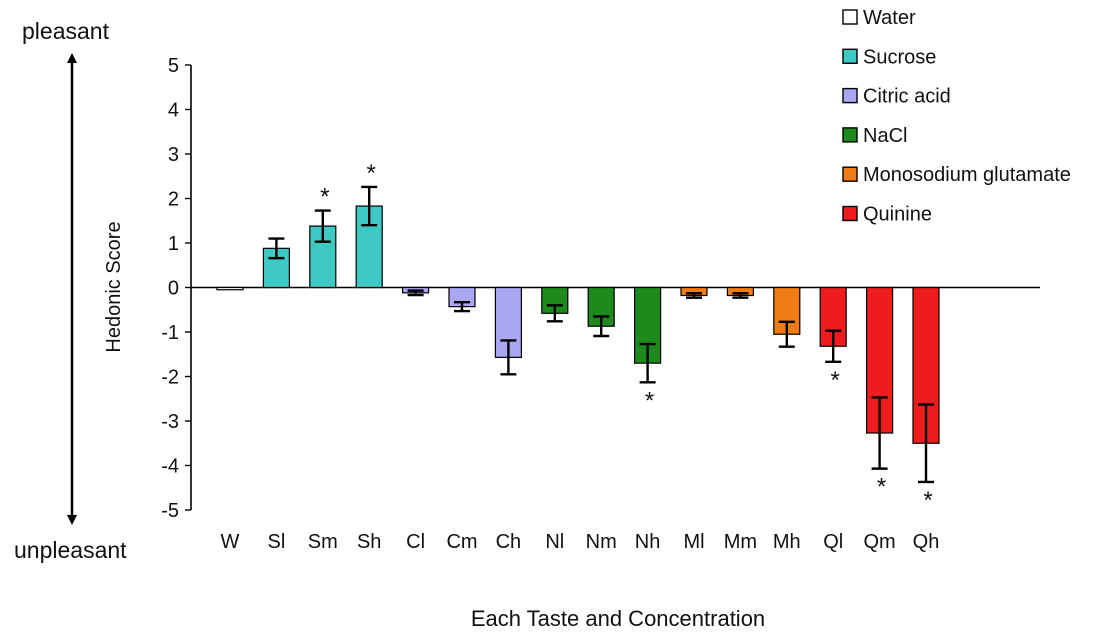 The height and width of the screenshot is (632, 1116). I want to click on x-tick-label-Qm: Qm, so click(879, 542).